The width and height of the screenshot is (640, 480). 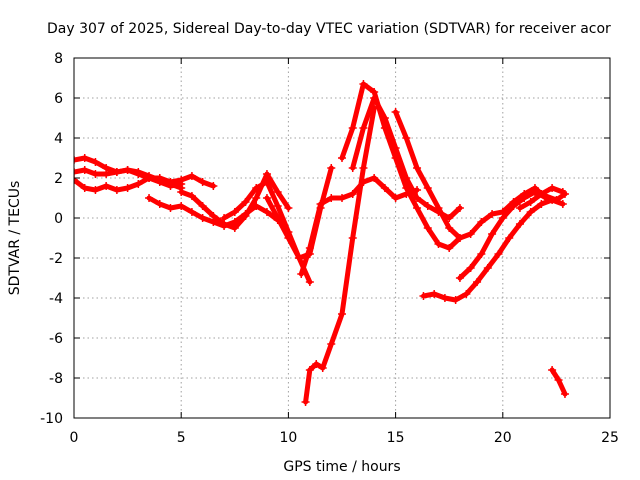 I want to click on y-tick-label: -8, so click(x=56, y=379).